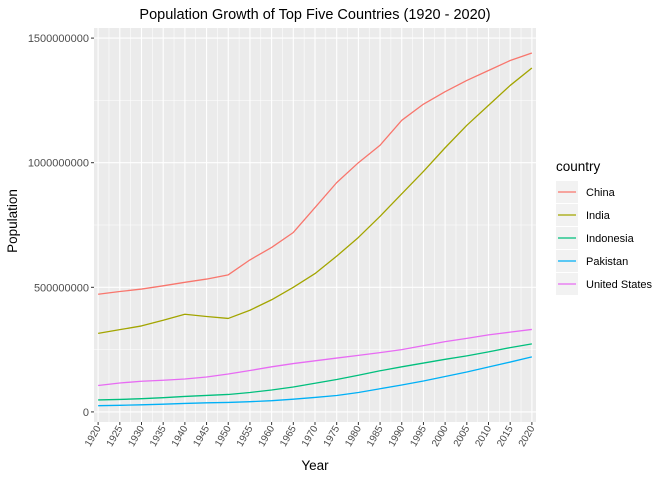  What do you see at coordinates (619, 285) in the screenshot?
I see `legend-label: United States` at bounding box center [619, 285].